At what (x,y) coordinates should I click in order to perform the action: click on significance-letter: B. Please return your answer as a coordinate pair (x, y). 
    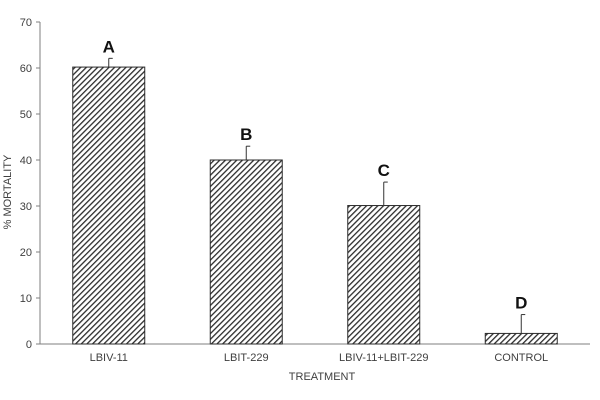
    Looking at the image, I should click on (246, 134).